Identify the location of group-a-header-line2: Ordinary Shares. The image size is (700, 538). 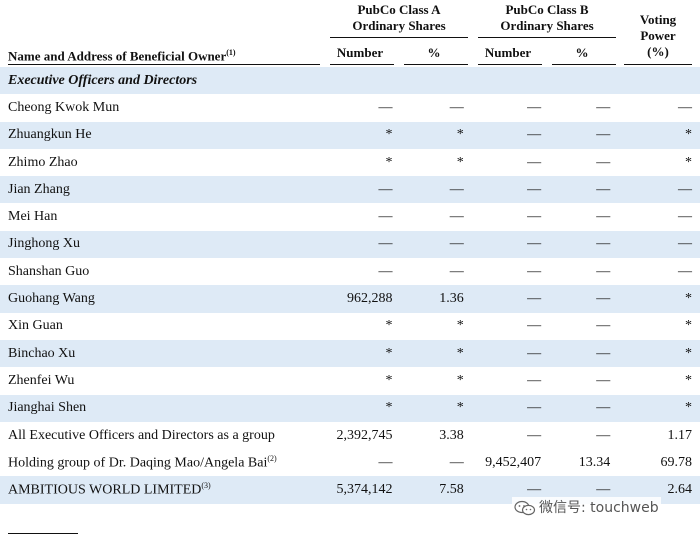
(399, 25).